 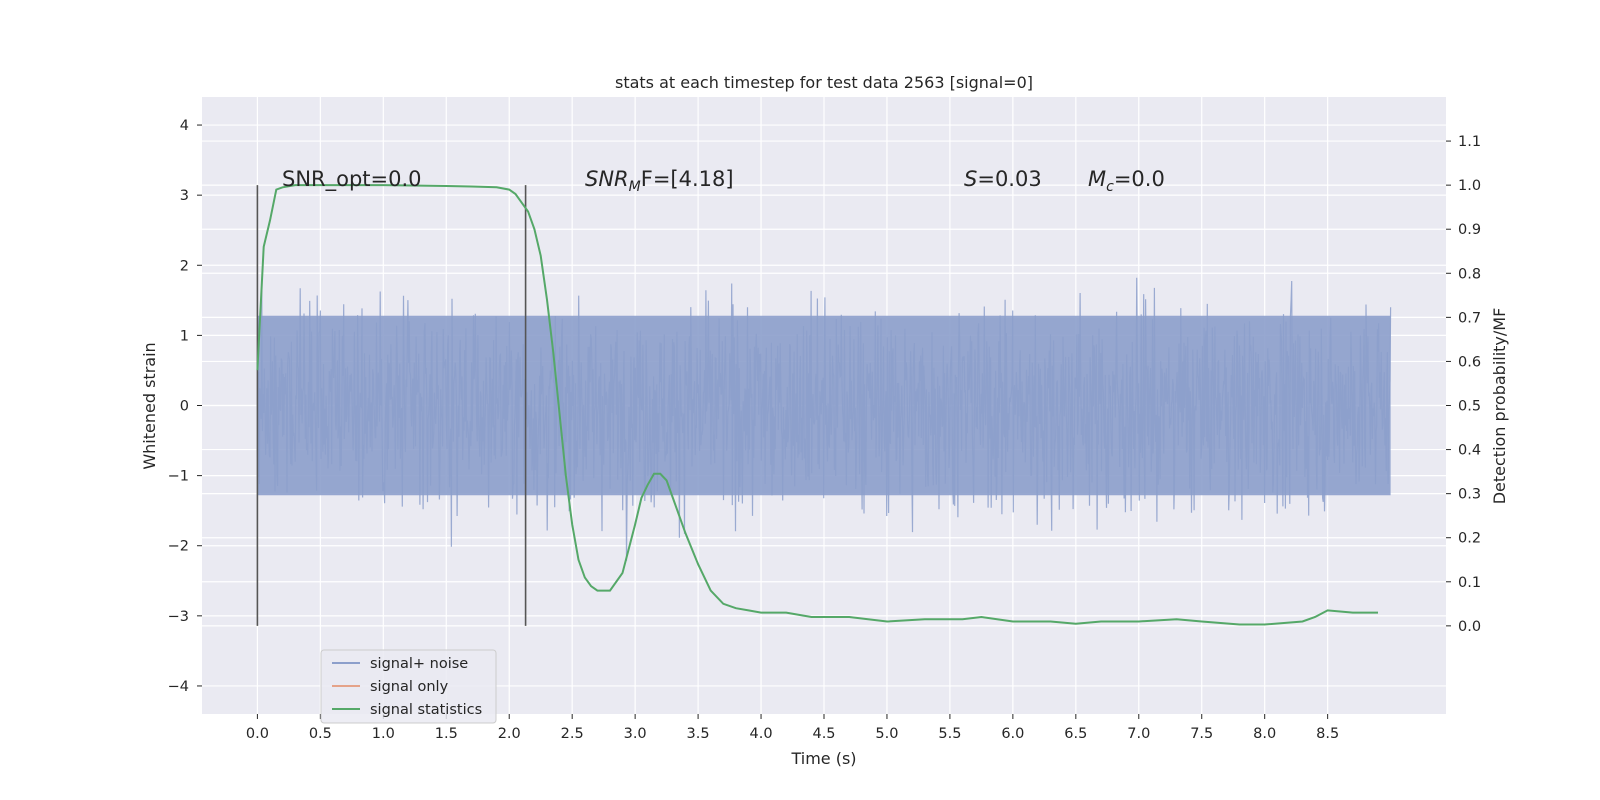 What do you see at coordinates (1463, 384) in the screenshot?
I see `y-axis-right-ticks: 1.1 1.0 0.9 0.8 0.7 0.6 0.5 0.4 0.3 0.2 0.1 0.0` at bounding box center [1463, 384].